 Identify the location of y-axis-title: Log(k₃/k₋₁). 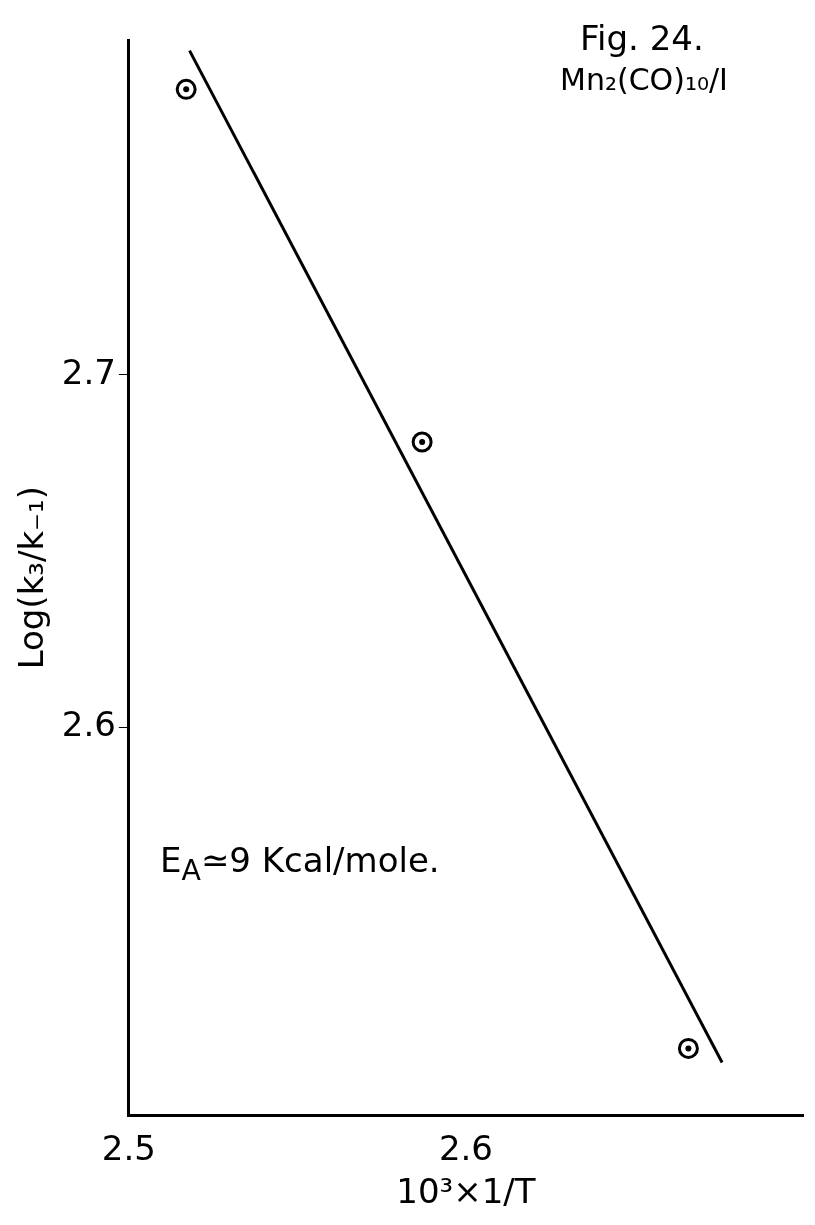
(31, 578).